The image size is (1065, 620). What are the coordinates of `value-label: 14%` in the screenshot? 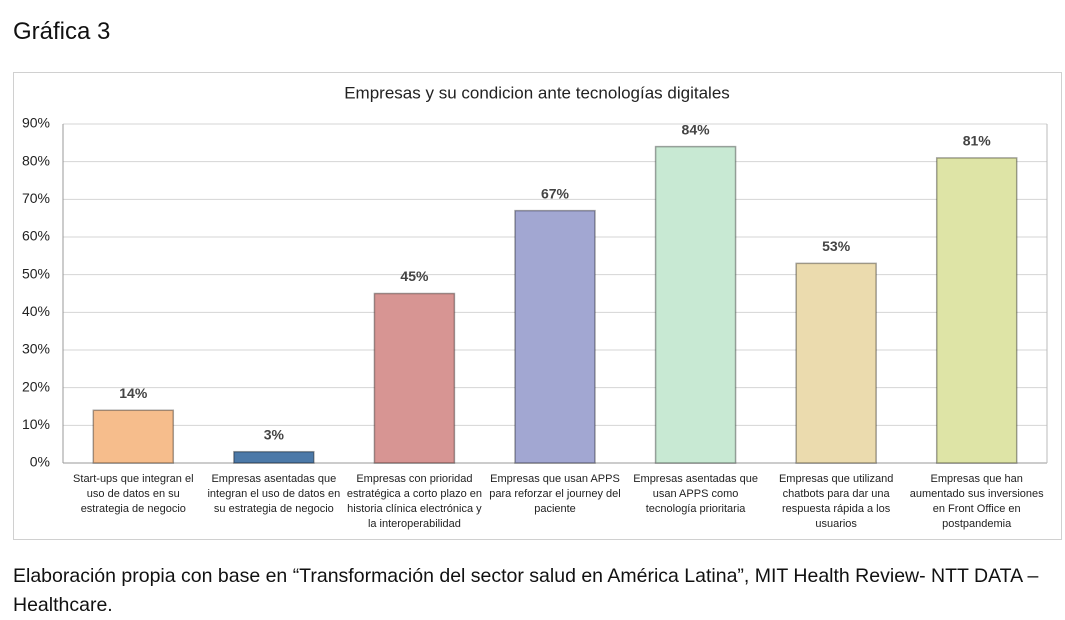 It's located at (133, 393).